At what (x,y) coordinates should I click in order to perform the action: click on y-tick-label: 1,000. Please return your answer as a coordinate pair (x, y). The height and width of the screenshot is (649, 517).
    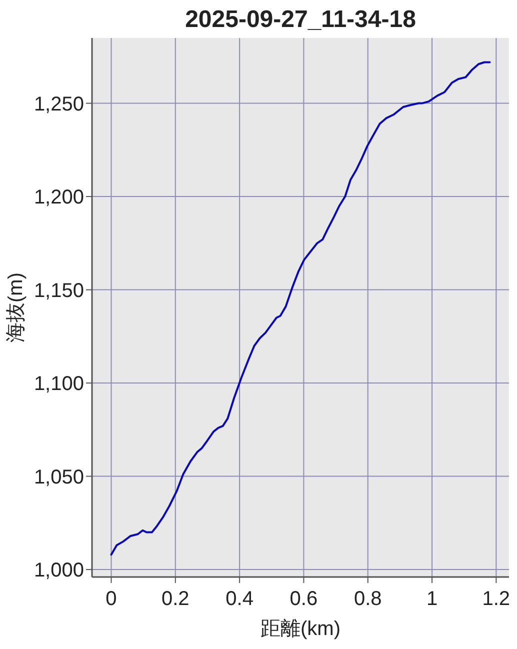
    Looking at the image, I should click on (59, 571).